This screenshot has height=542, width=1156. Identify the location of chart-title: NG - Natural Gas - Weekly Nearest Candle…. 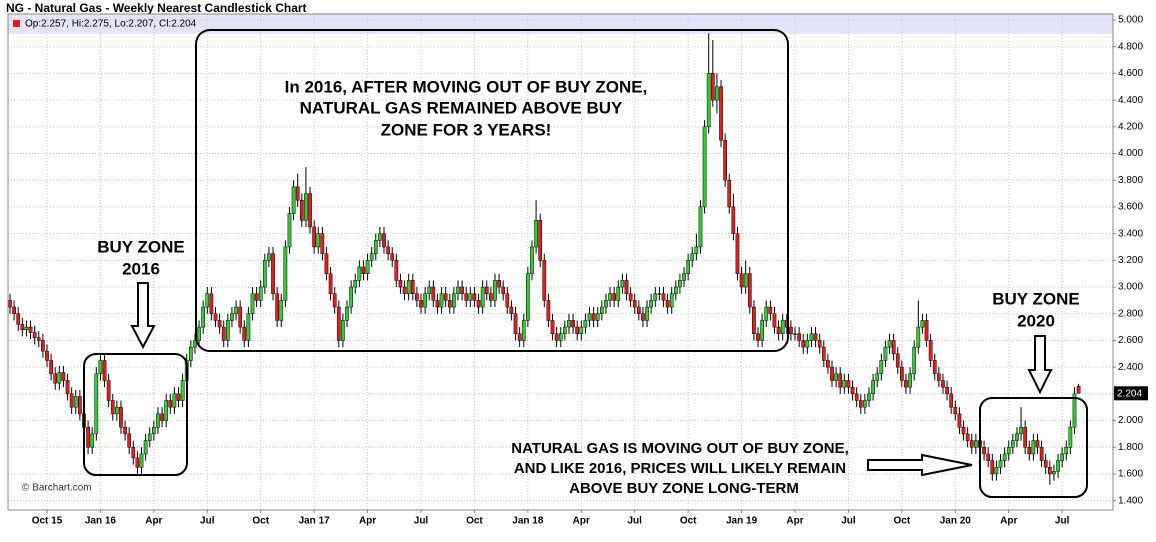
(156, 8).